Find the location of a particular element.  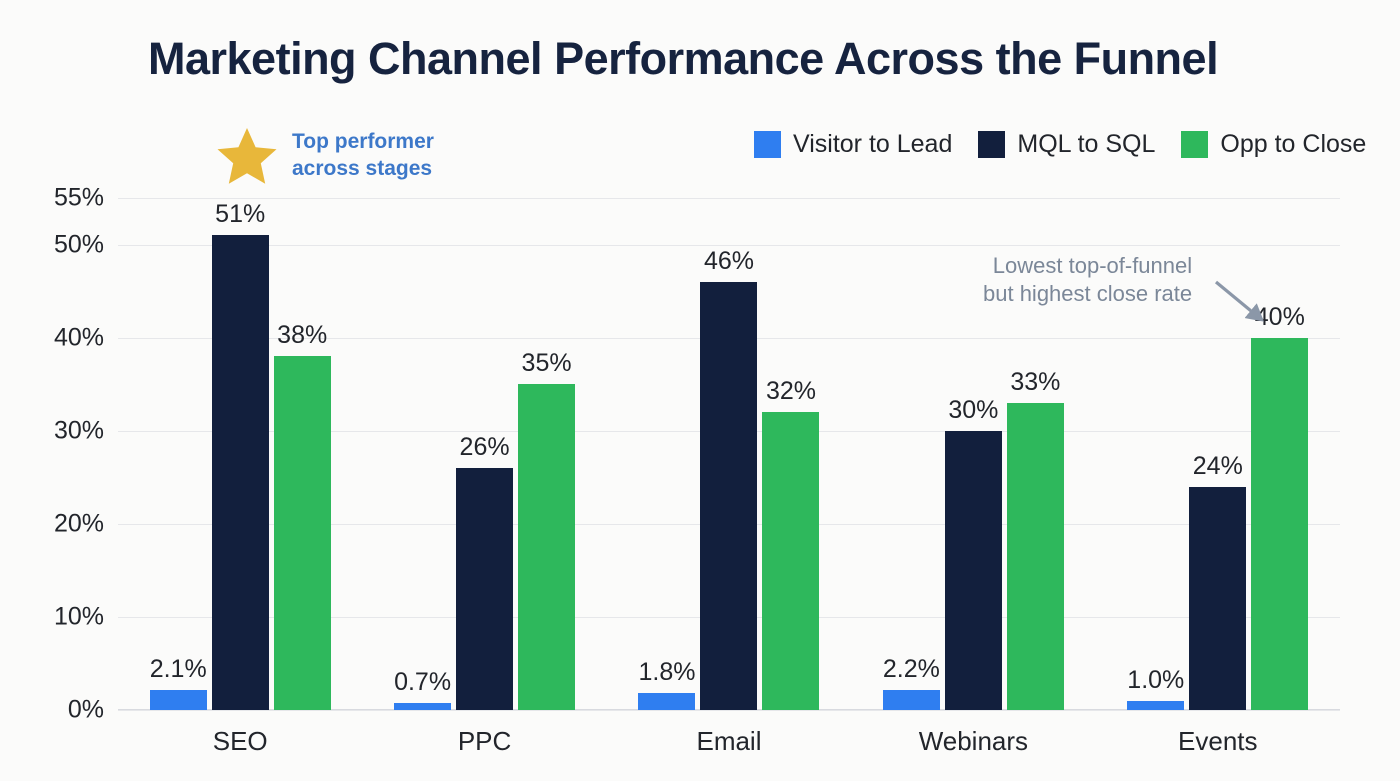

bar: 32% is located at coordinates (791, 543).